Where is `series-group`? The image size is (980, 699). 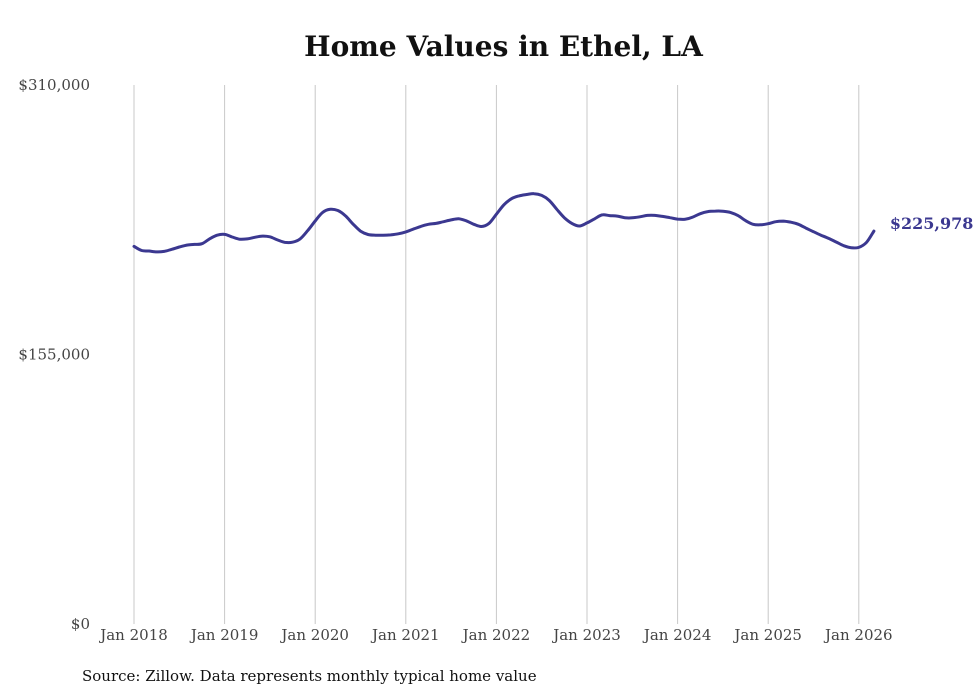
series-group is located at coordinates (504, 223).